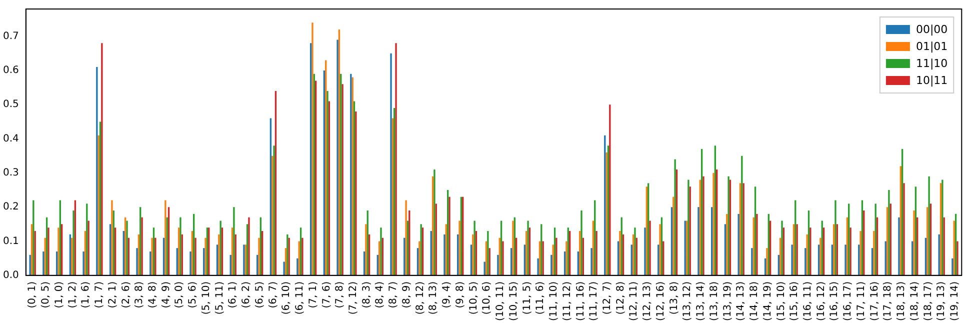  What do you see at coordinates (10, 104) in the screenshot?
I see `y-tick-label: 0.5` at bounding box center [10, 104].